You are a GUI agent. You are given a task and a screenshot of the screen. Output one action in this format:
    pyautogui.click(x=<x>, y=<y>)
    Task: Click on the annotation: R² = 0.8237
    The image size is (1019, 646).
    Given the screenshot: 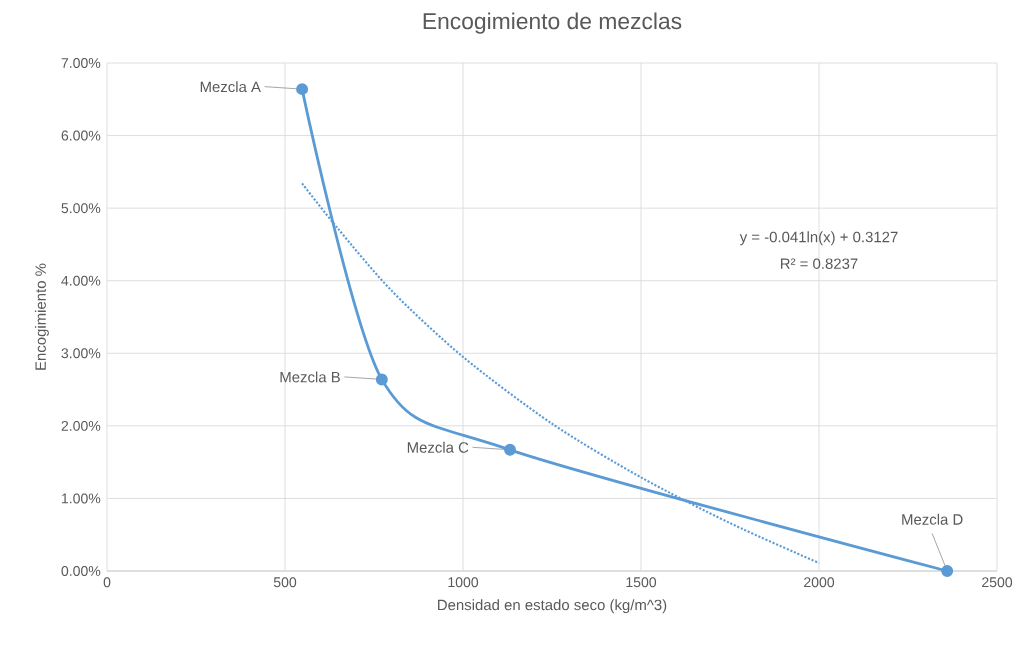 What is the action you would take?
    pyautogui.click(x=819, y=263)
    